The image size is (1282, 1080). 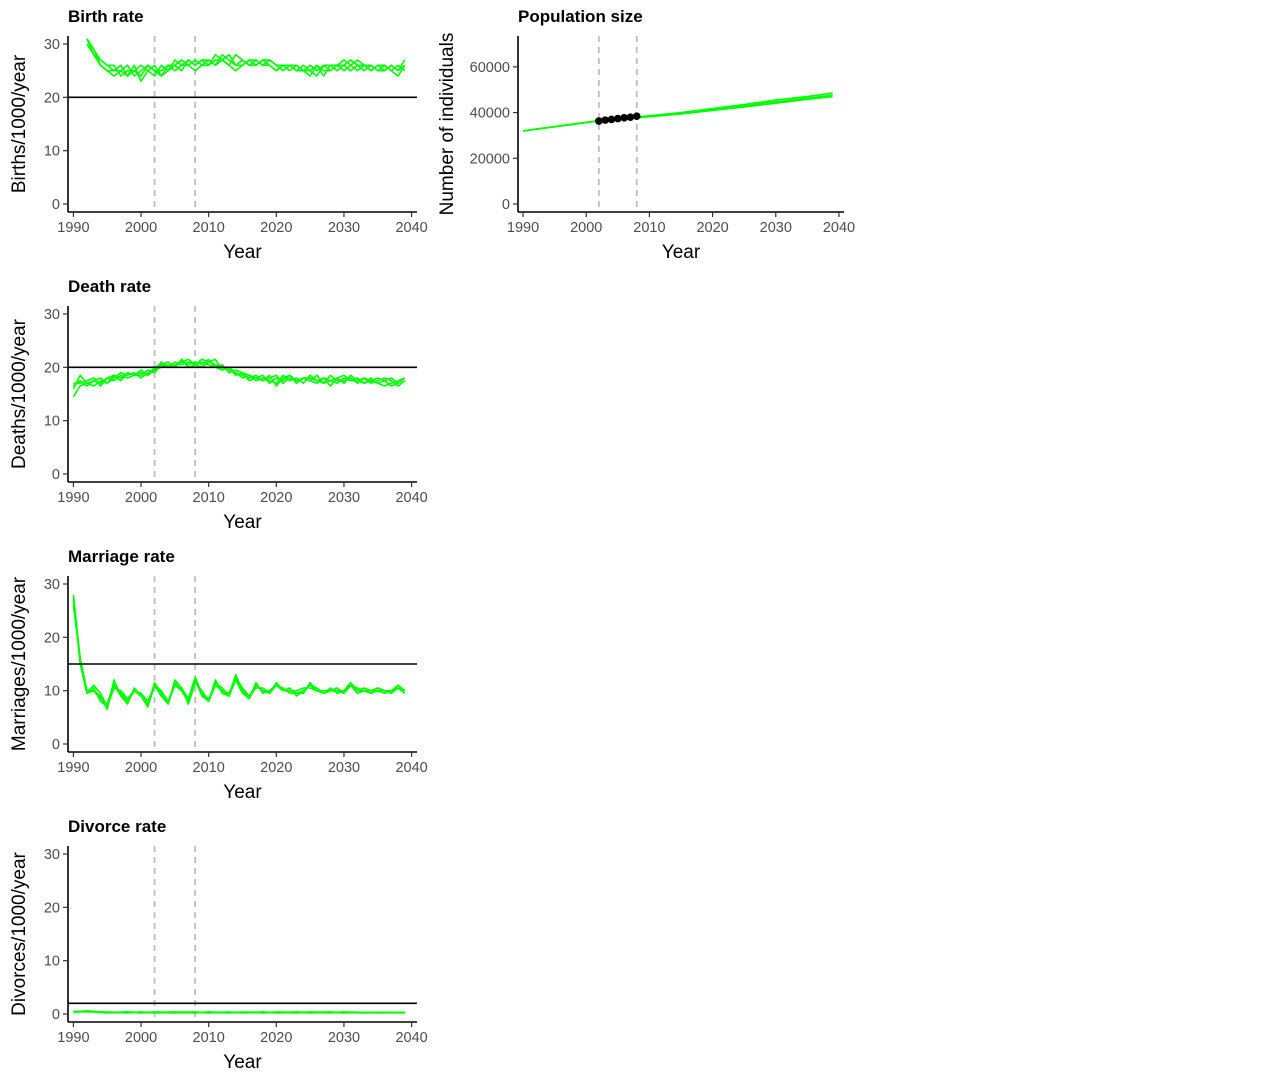 I want to click on divorce-x-tick-label: 2010, so click(x=209, y=1038).